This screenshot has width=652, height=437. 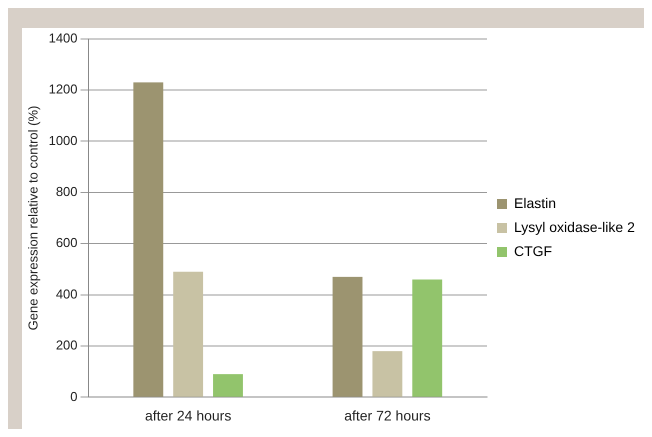 I want to click on y-tick-label: 600, so click(x=67, y=242).